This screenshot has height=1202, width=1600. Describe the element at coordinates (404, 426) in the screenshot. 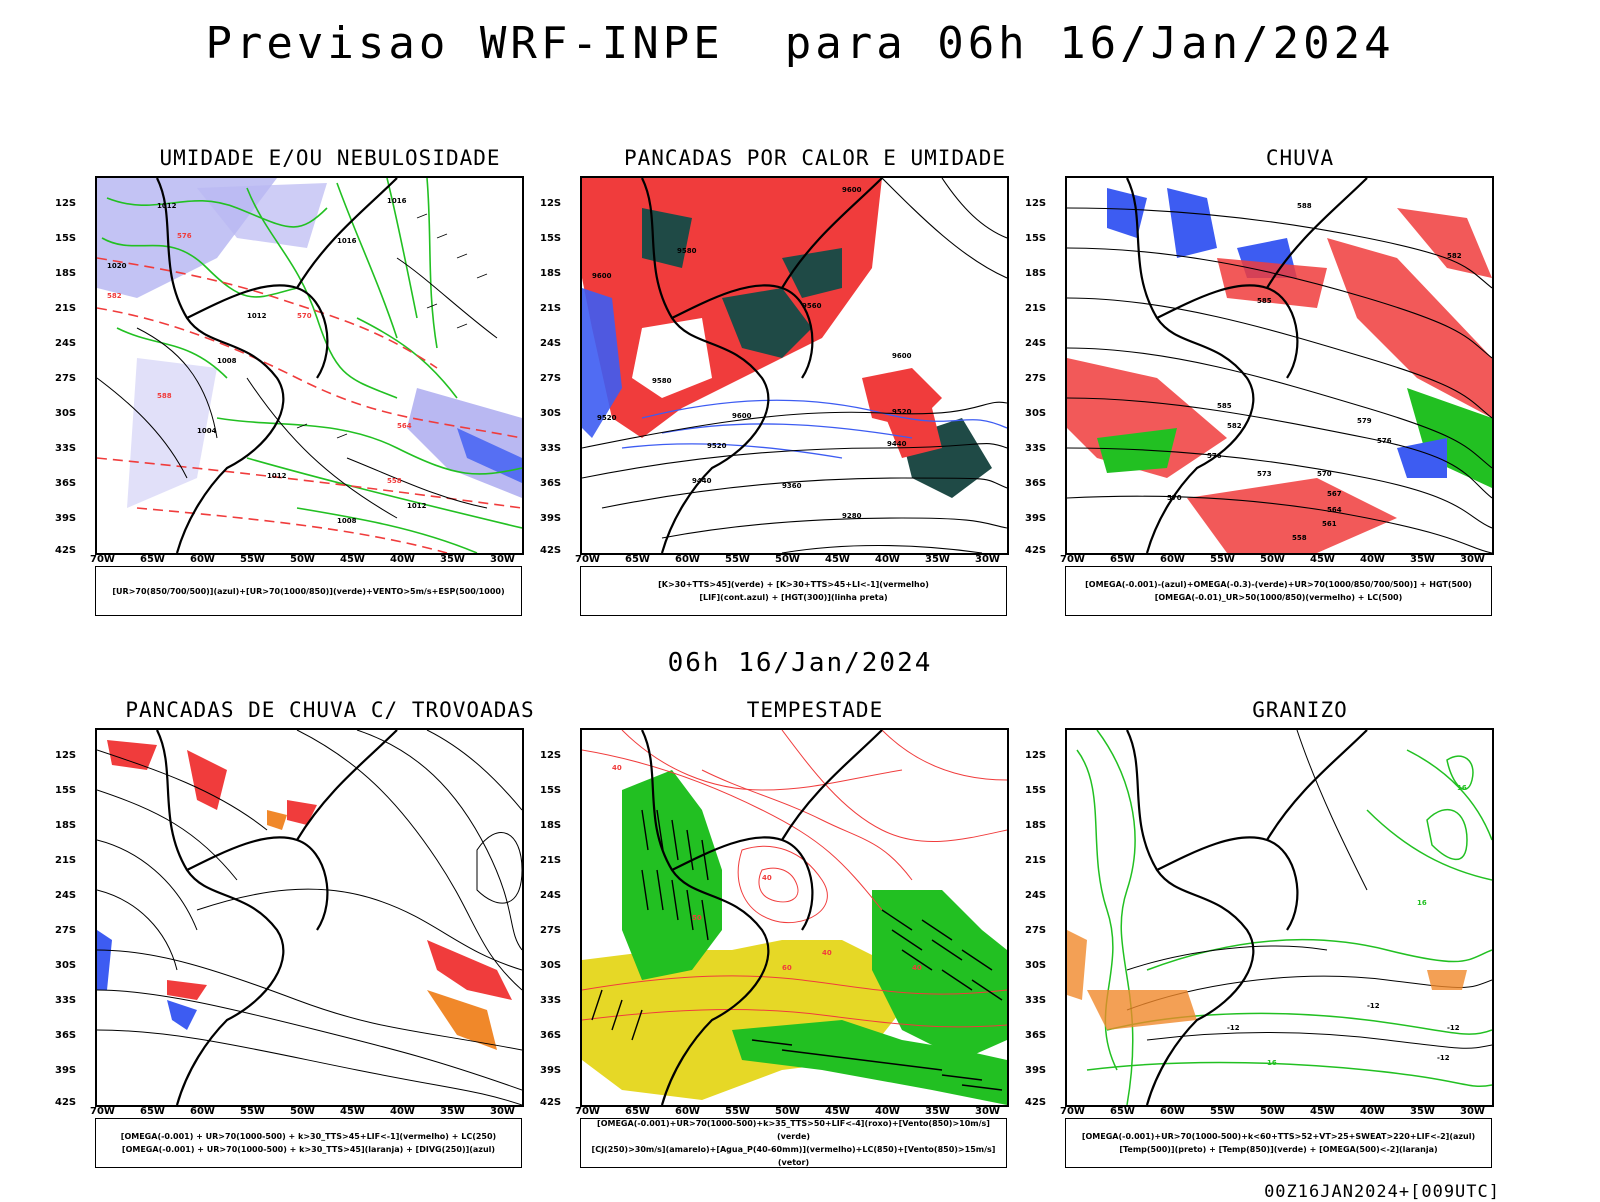

I see `contour-label: 564` at that location.